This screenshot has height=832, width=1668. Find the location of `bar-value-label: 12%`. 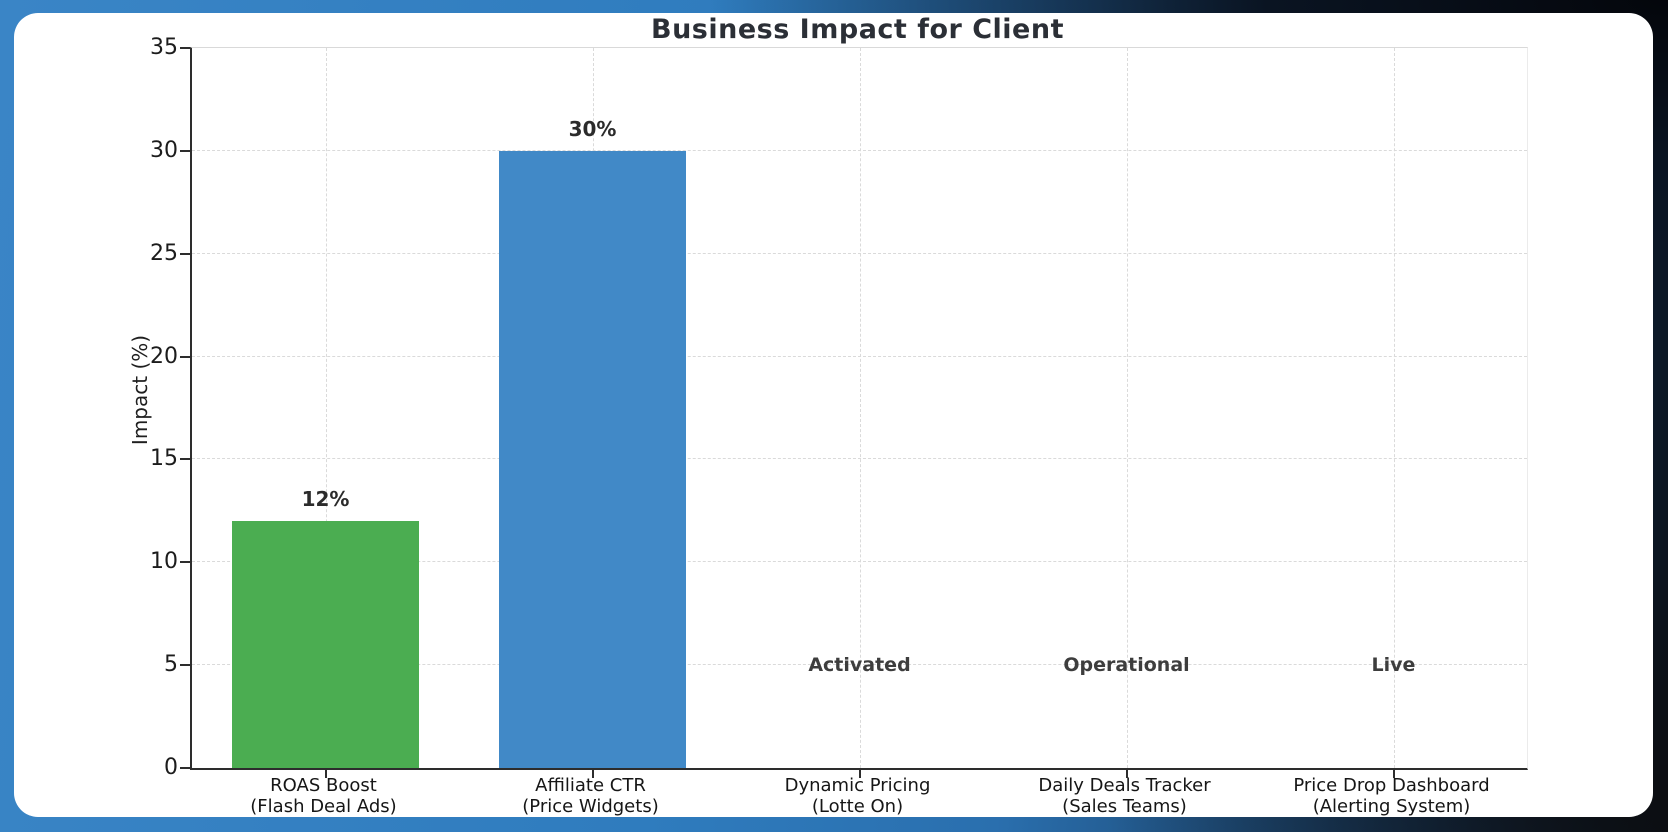

bar-value-label: 12% is located at coordinates (325, 499).